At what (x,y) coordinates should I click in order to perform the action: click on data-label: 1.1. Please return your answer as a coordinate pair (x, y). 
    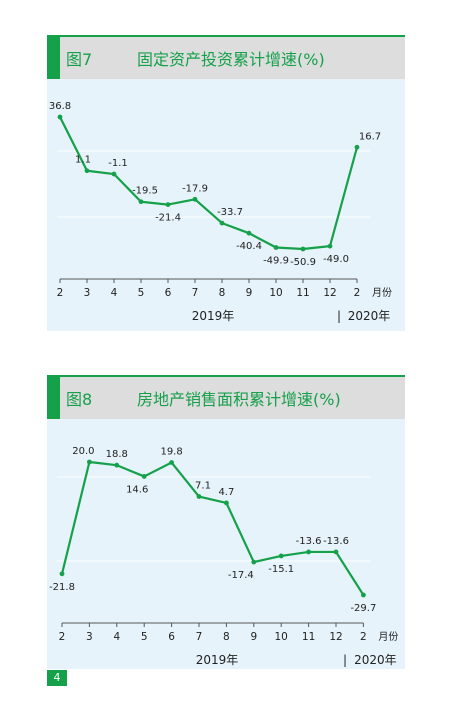
    Looking at the image, I should click on (83, 160).